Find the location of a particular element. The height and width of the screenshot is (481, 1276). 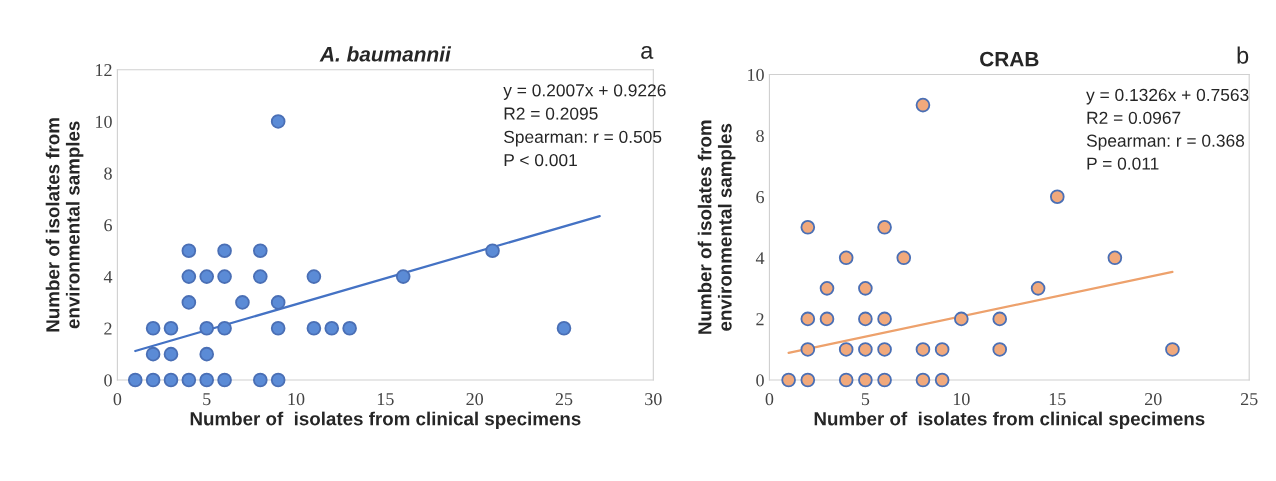

annotation: Spearman: r = 0.505 is located at coordinates (583, 138).